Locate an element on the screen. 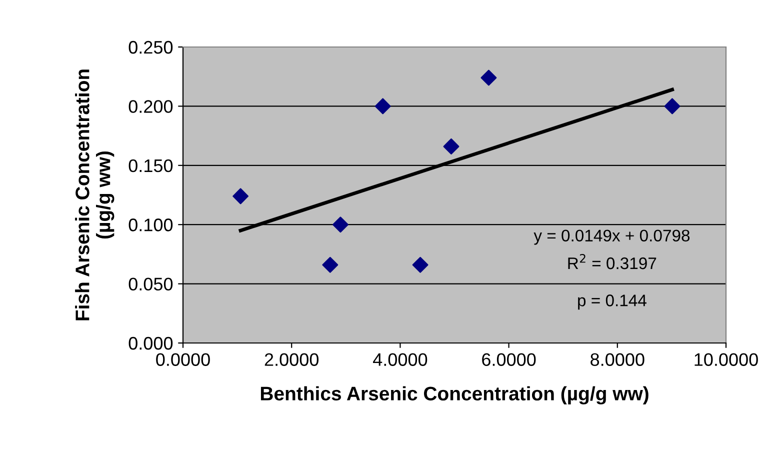 Image resolution: width=765 pixels, height=467 pixels. x-tick-label: 2.0000 is located at coordinates (291, 359).